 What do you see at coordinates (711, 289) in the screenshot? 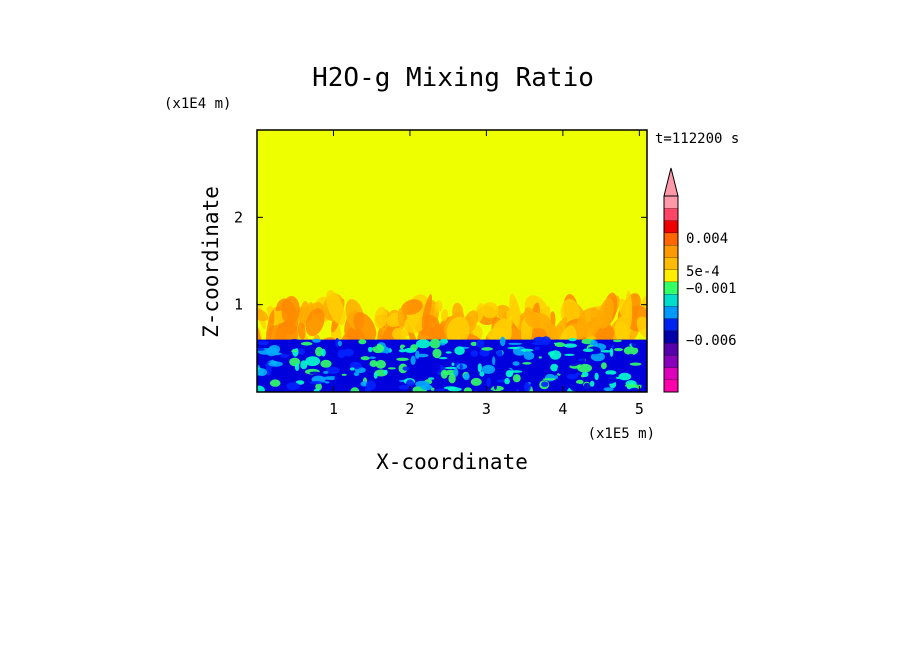
I see `colorbar-label: −0.001` at bounding box center [711, 289].